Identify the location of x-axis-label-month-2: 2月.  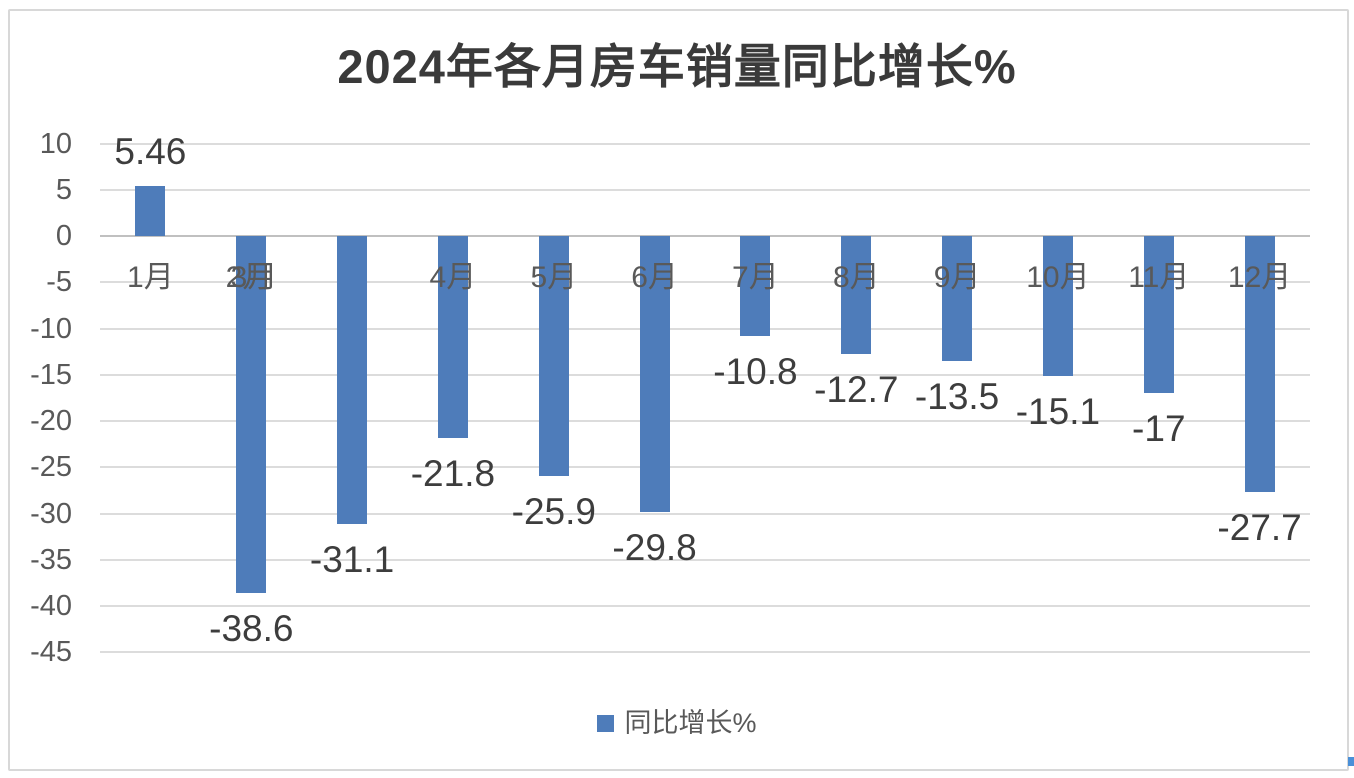
(249, 277).